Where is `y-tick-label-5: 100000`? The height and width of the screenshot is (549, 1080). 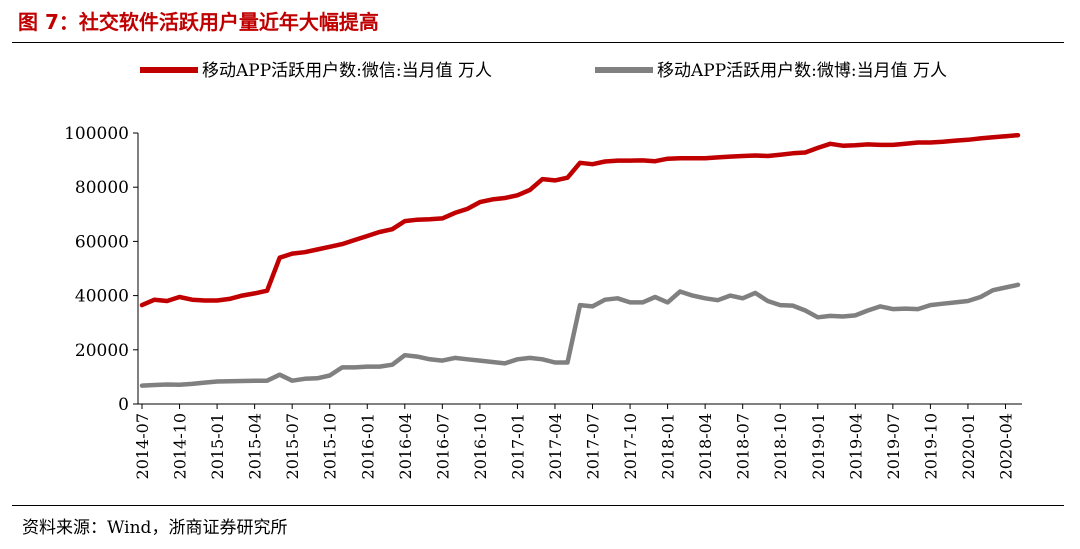 y-tick-label-5: 100000 is located at coordinates (96, 134).